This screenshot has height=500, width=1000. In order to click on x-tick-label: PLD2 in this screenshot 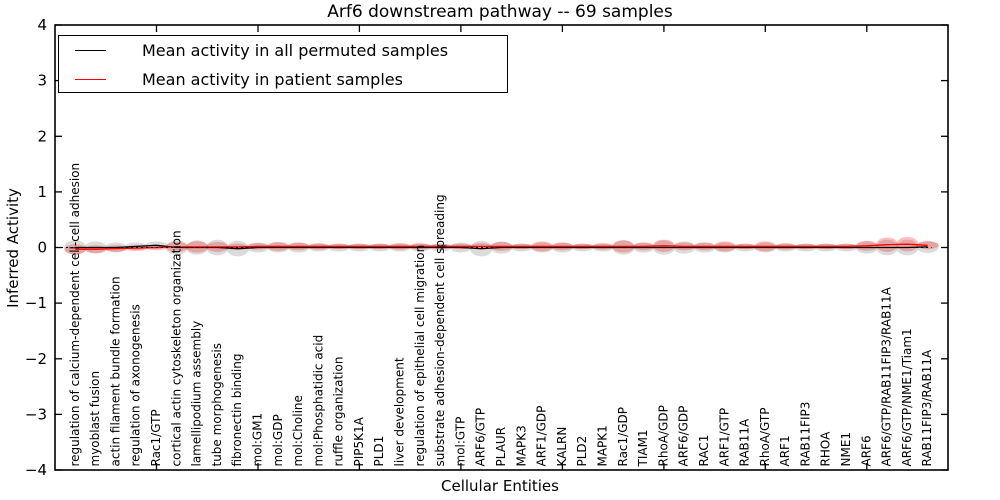, I will do `click(582, 451)`.